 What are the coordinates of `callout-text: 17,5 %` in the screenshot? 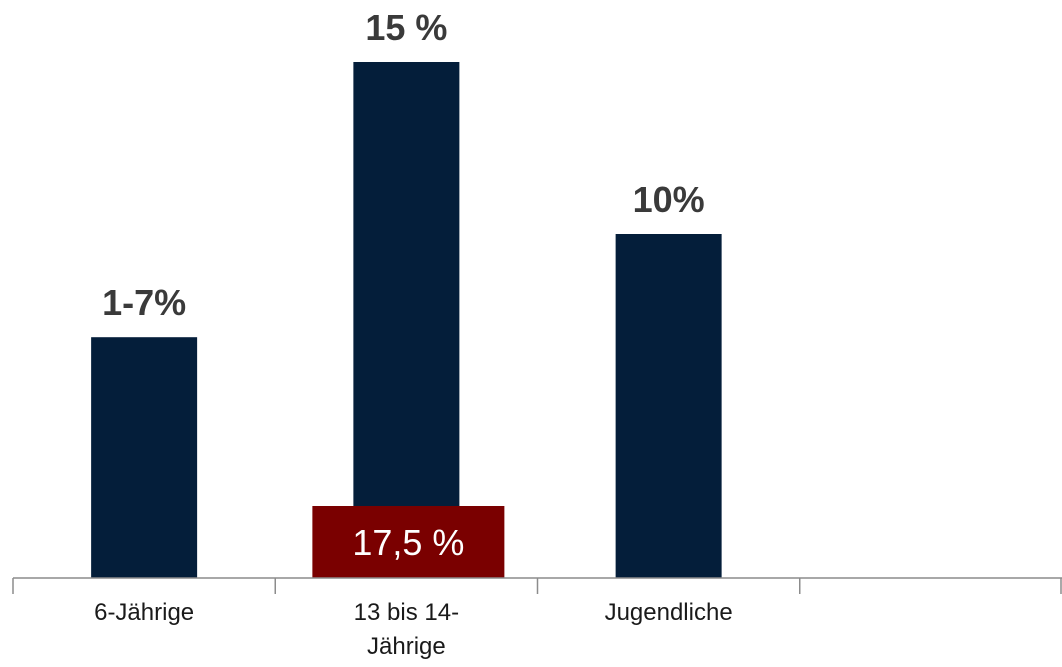 It's located at (408, 542).